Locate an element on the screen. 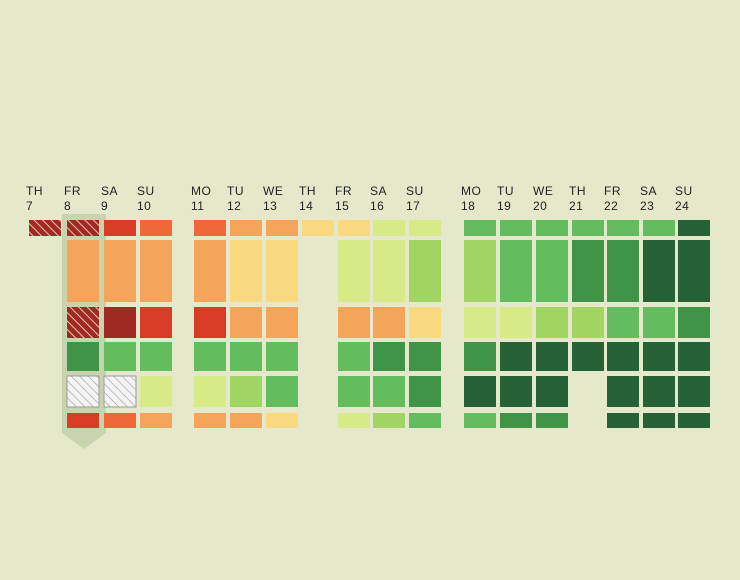  day-label: SU 10 is located at coordinates (146, 199).